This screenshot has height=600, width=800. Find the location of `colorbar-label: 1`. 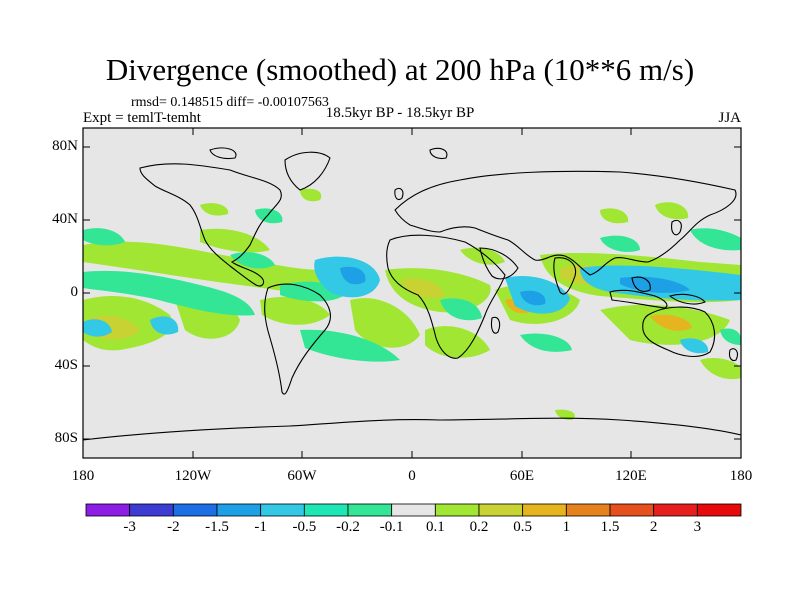

colorbar-label: 1 is located at coordinates (566, 527).